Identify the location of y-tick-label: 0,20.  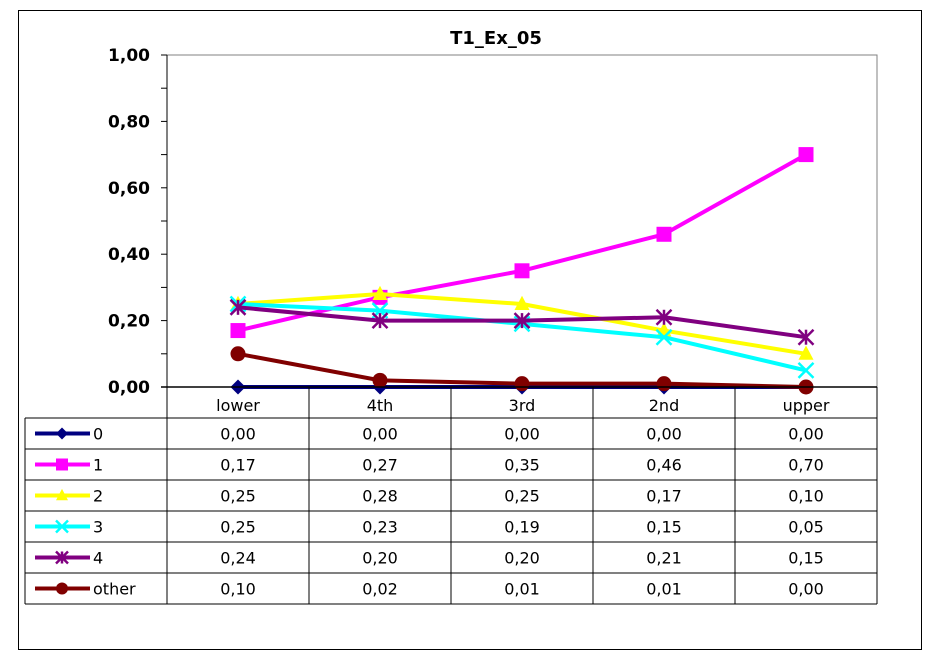
(129, 322).